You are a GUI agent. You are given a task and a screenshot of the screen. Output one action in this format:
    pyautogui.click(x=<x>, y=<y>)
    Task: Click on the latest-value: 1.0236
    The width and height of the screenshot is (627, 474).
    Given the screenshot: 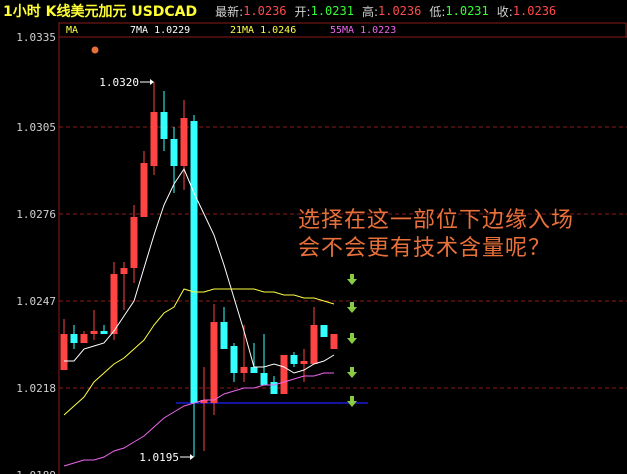 What is the action you would take?
    pyautogui.click(x=265, y=11)
    